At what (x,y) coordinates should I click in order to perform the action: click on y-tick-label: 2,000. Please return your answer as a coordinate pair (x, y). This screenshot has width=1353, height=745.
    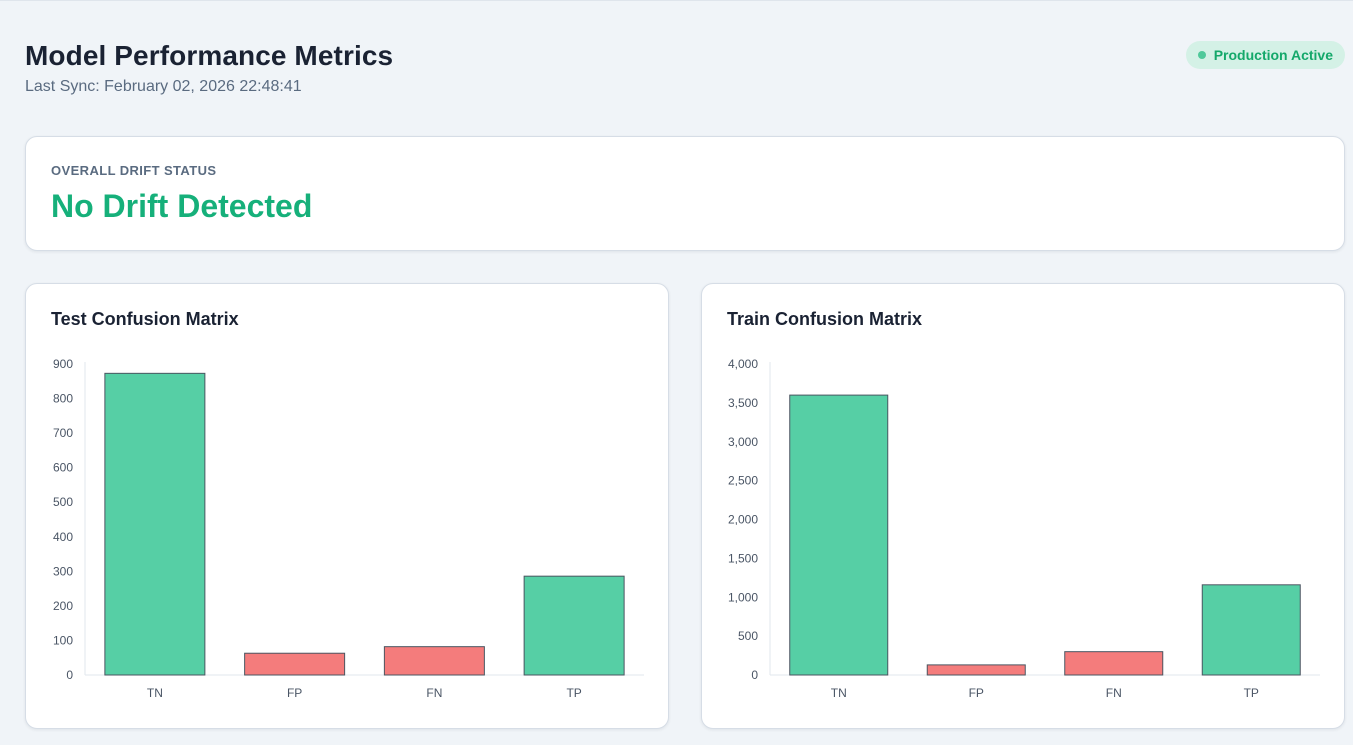
    Looking at the image, I should click on (743, 520).